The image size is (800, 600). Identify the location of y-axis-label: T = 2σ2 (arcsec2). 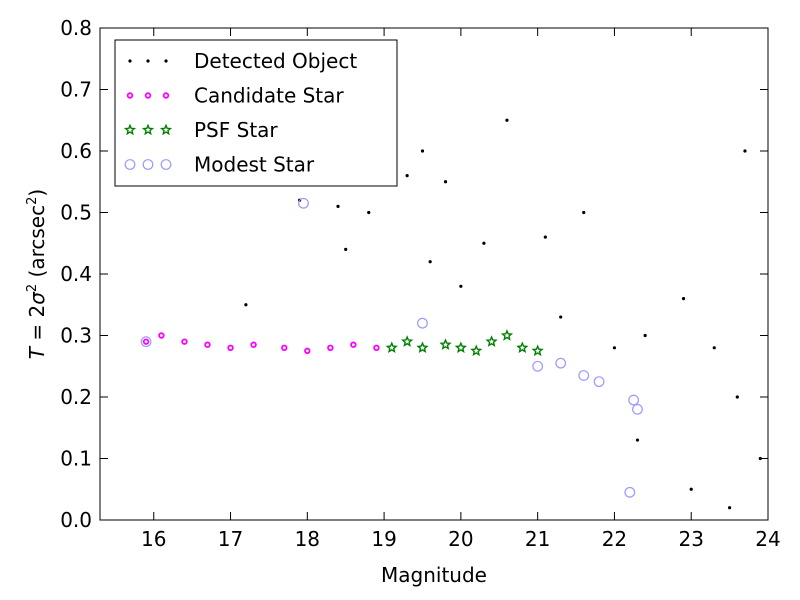
(37, 274).